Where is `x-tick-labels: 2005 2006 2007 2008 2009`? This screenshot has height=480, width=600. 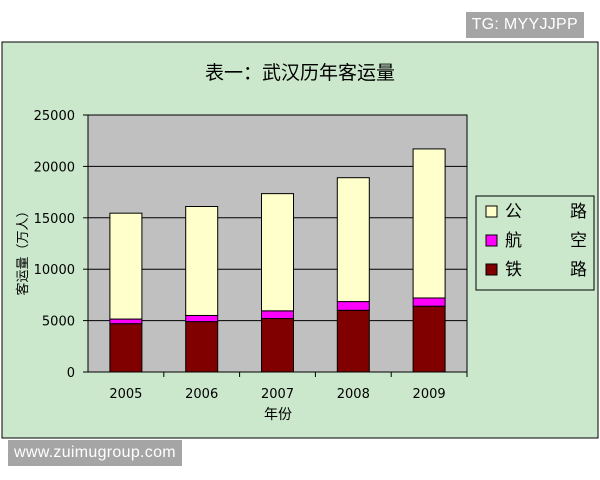 x-tick-labels: 2005 2006 2007 2008 2009 is located at coordinates (288, 387).